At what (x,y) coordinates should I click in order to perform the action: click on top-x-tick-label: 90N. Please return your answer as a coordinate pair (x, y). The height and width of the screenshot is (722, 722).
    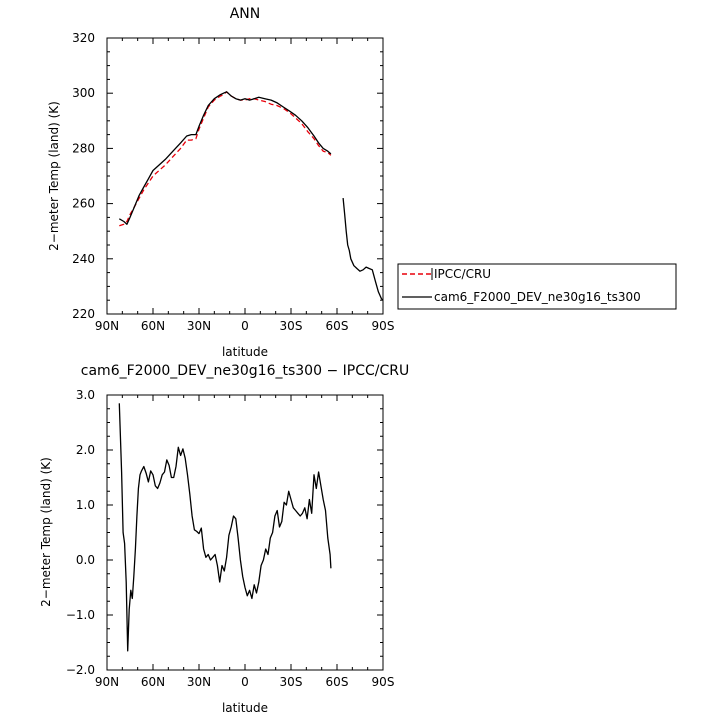
    Looking at the image, I should click on (107, 326).